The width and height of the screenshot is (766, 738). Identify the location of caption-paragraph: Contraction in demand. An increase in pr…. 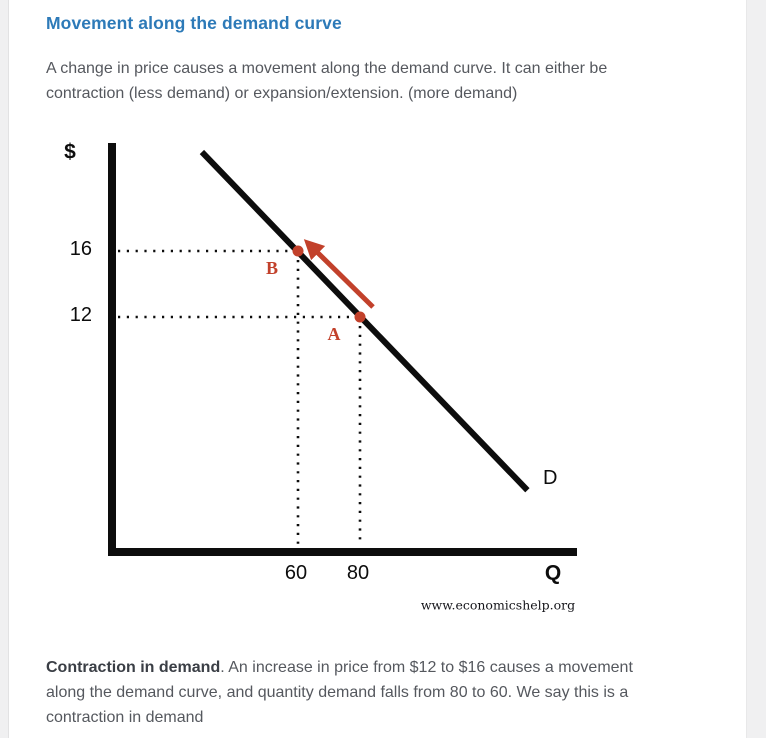
(350, 692).